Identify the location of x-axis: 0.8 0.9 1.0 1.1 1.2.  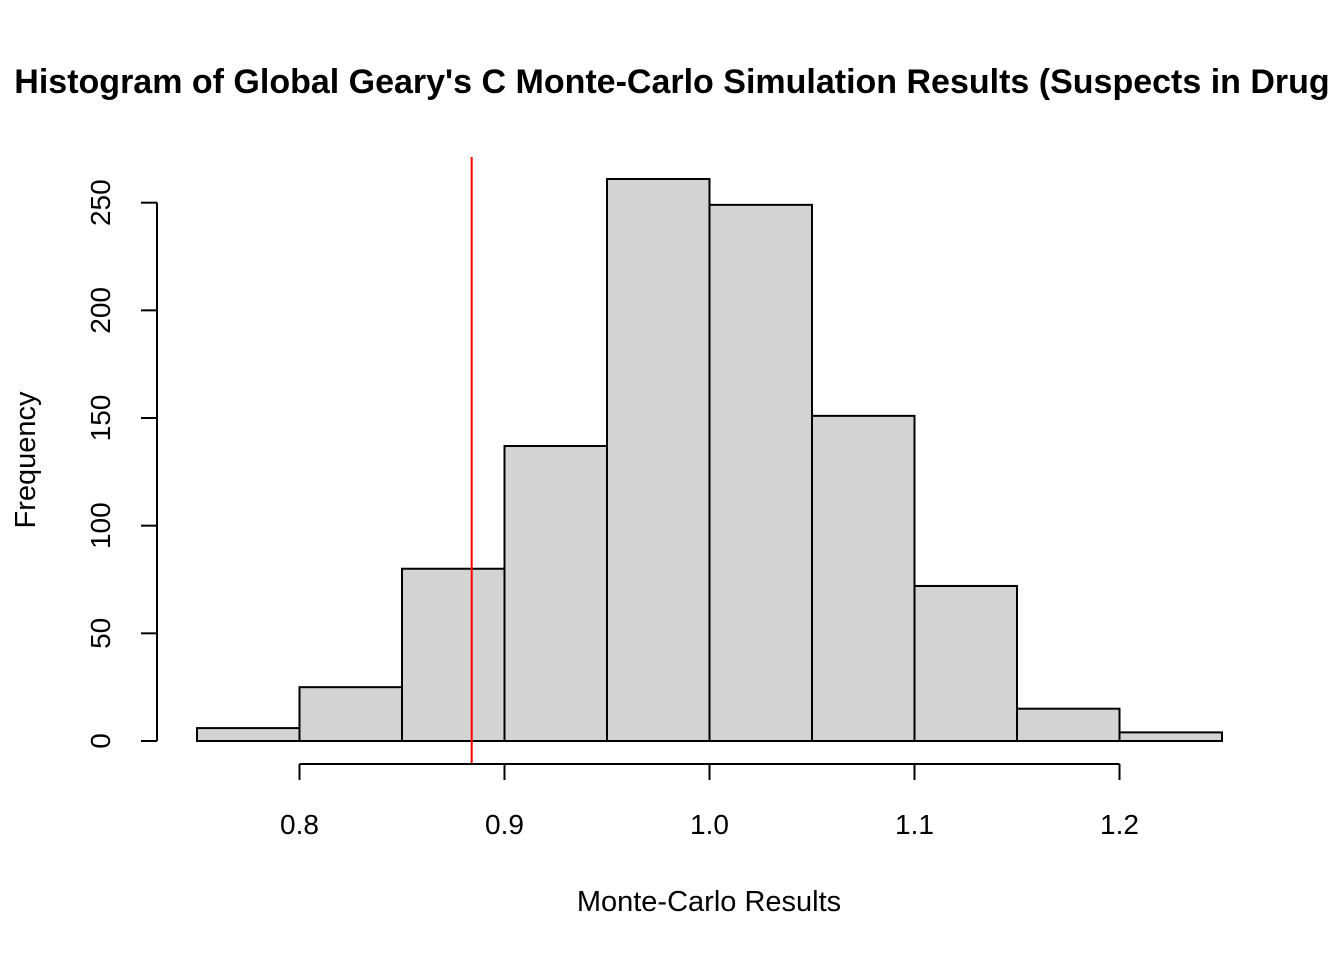
(709, 801).